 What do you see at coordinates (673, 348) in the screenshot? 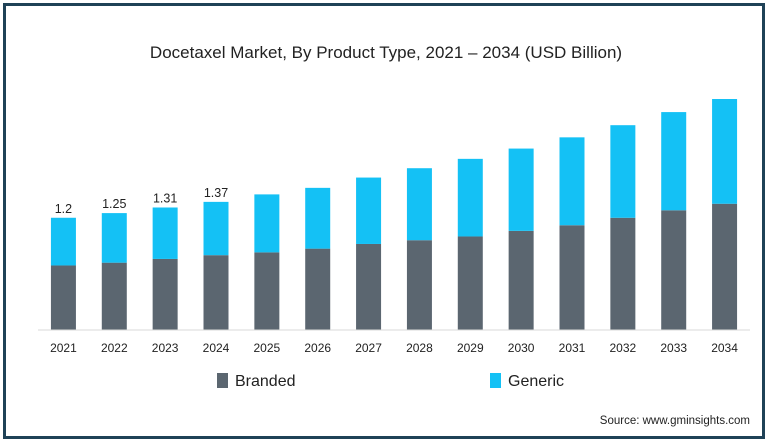
I see `x-tick-label: 2033` at bounding box center [673, 348].